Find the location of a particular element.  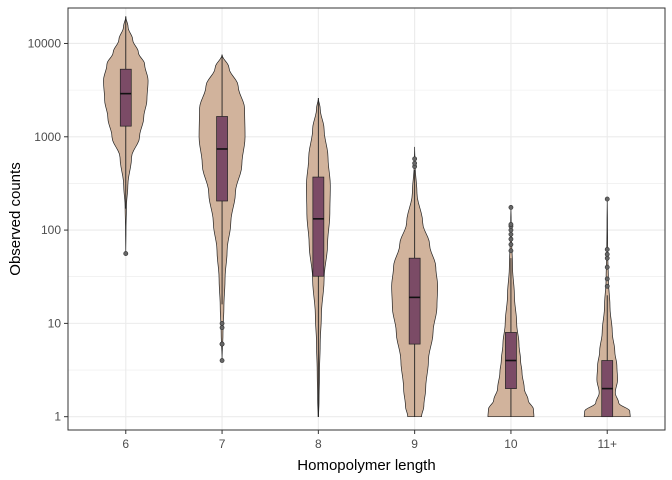

y-tick-label: 10 is located at coordinates (55, 323).